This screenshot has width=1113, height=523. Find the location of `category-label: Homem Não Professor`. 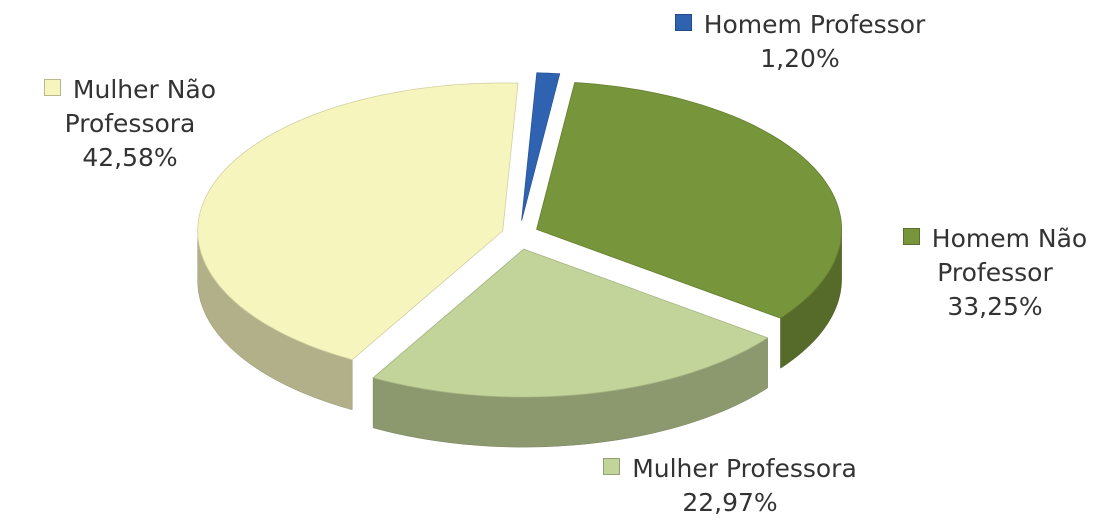

category-label: Homem Não Professor is located at coordinates (1009, 255).